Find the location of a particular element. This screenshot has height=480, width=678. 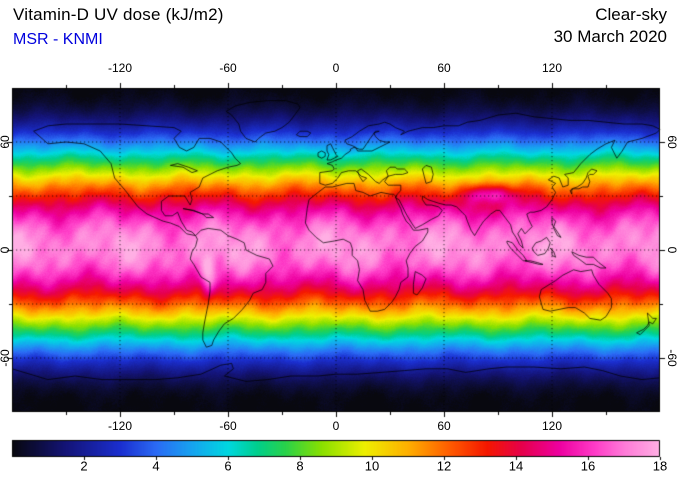

colorbar-tick-label: 6 is located at coordinates (228, 466).